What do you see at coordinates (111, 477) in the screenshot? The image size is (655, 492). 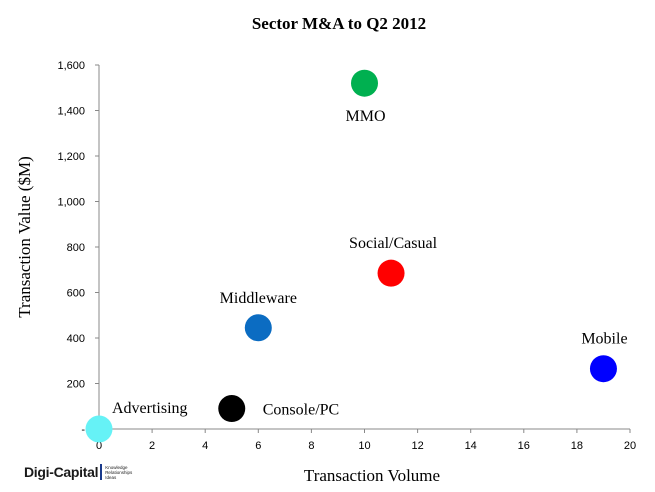 I see `logo-tagline-line: Ideas` at bounding box center [111, 477].